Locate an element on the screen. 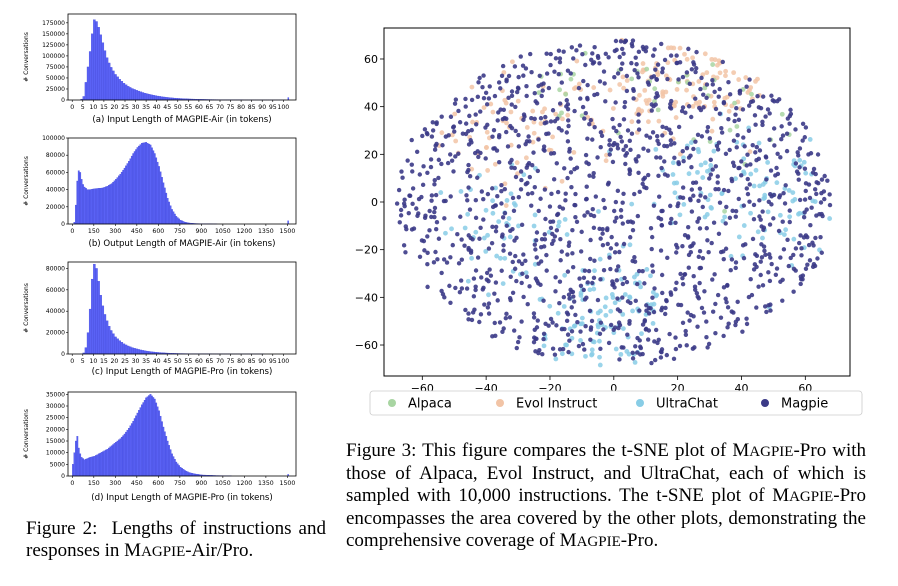  y-tick-label: 25000 is located at coordinates (55, 418).